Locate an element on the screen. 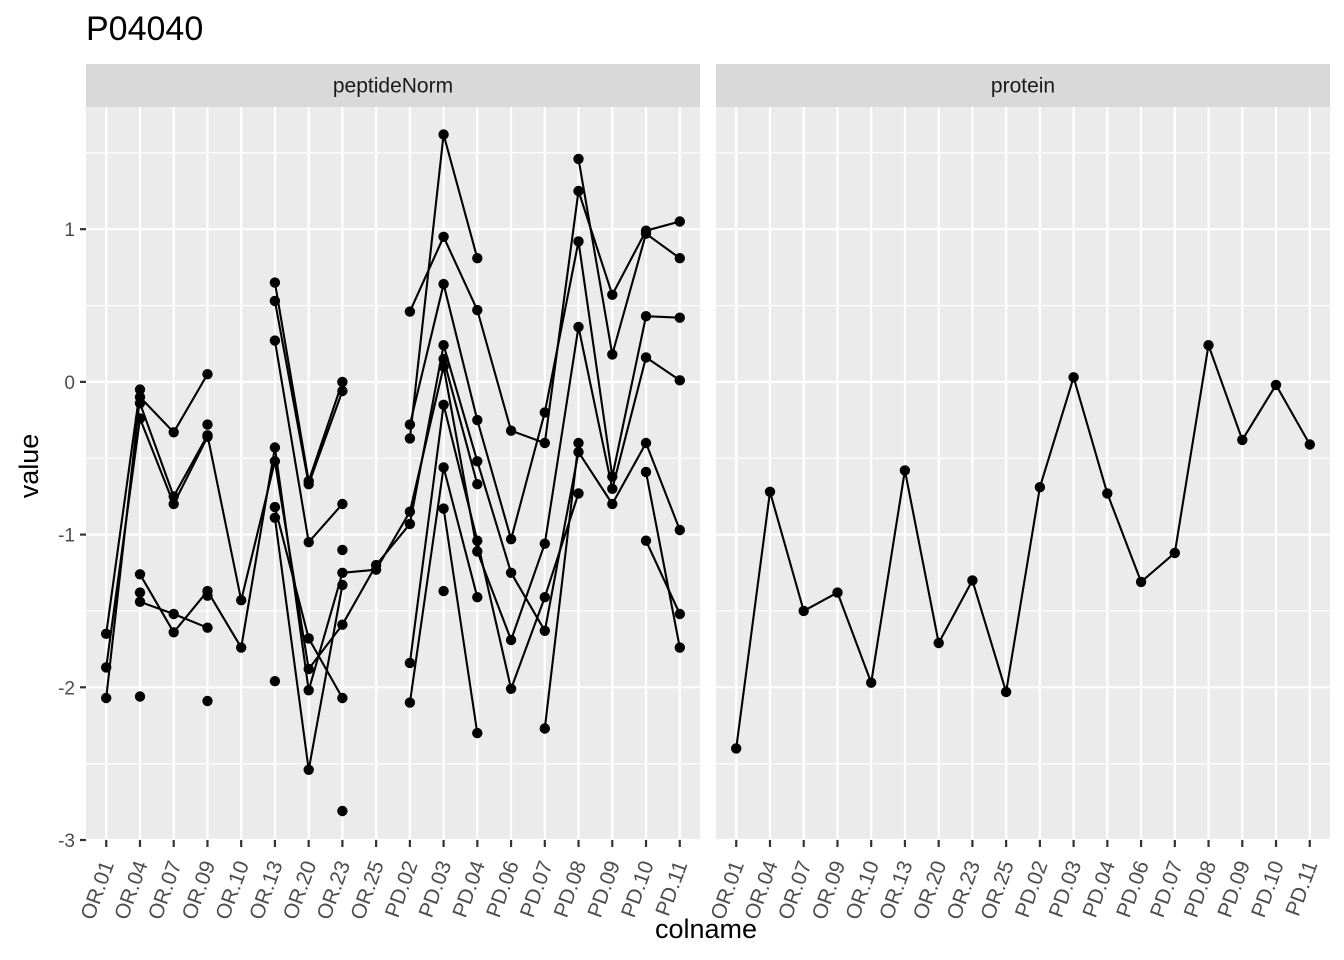 Image resolution: width=1344 pixels, height=960 pixels. x-axis-title: colname is located at coordinates (706, 929).